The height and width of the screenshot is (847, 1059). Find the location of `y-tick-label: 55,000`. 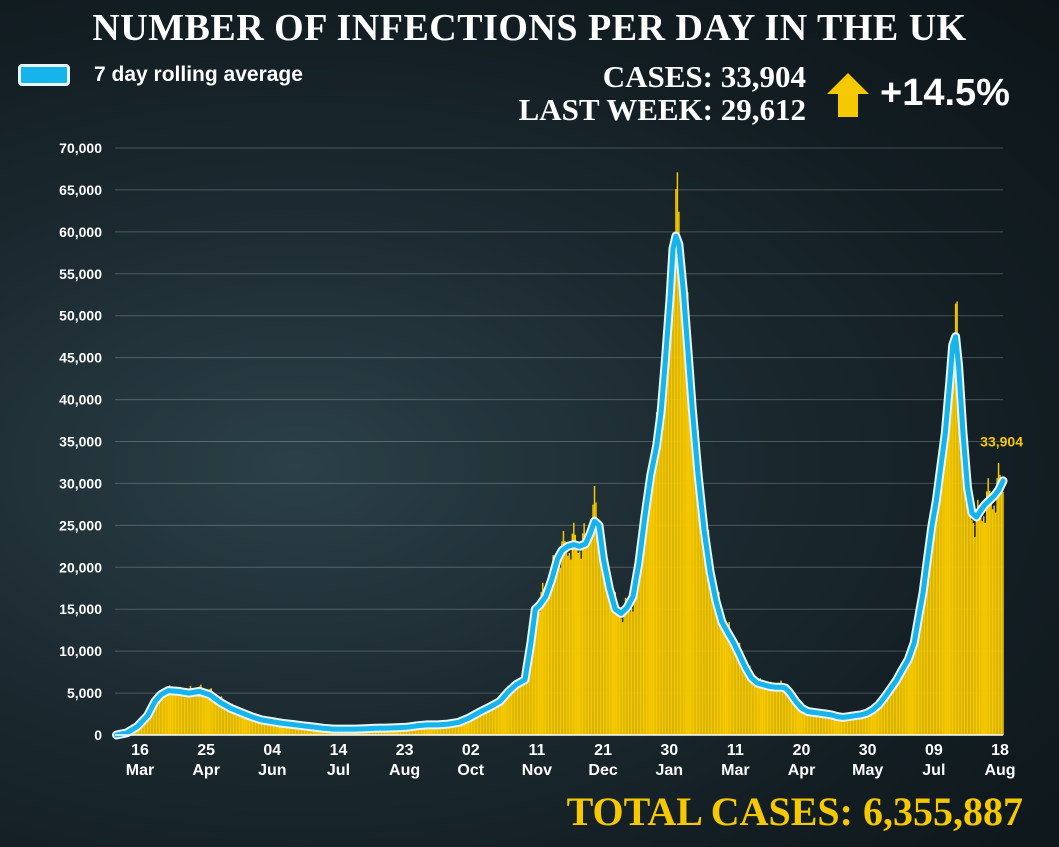

y-tick-label: 55,000 is located at coordinates (80, 274).